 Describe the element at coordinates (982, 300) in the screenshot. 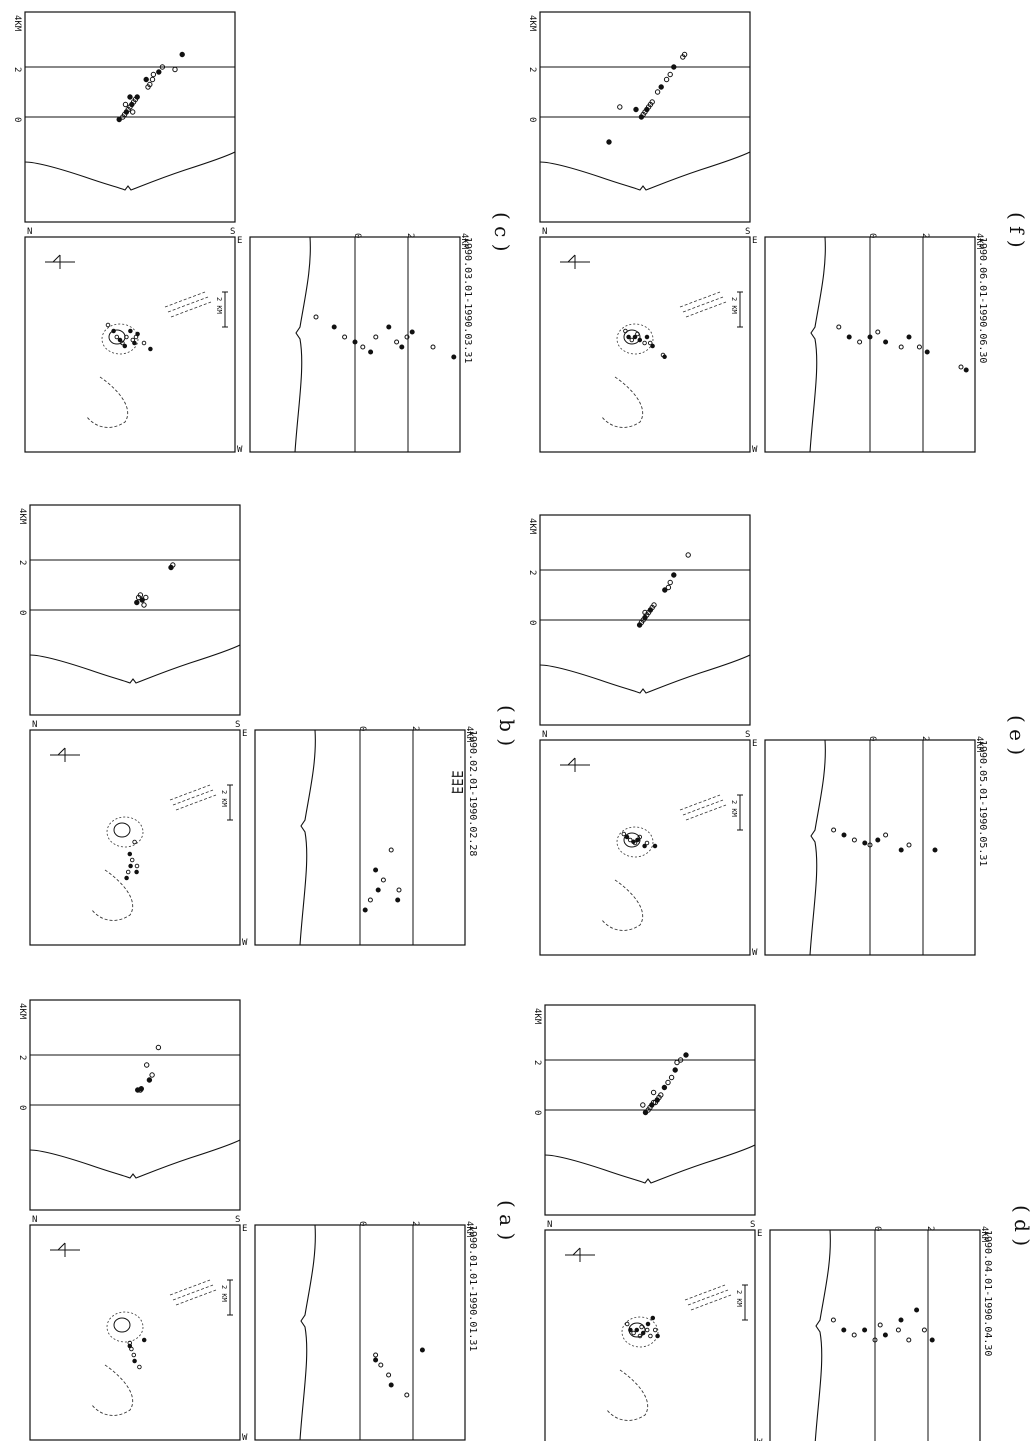

I see `date-range: 1990.06.01-1990.06.30` at that location.